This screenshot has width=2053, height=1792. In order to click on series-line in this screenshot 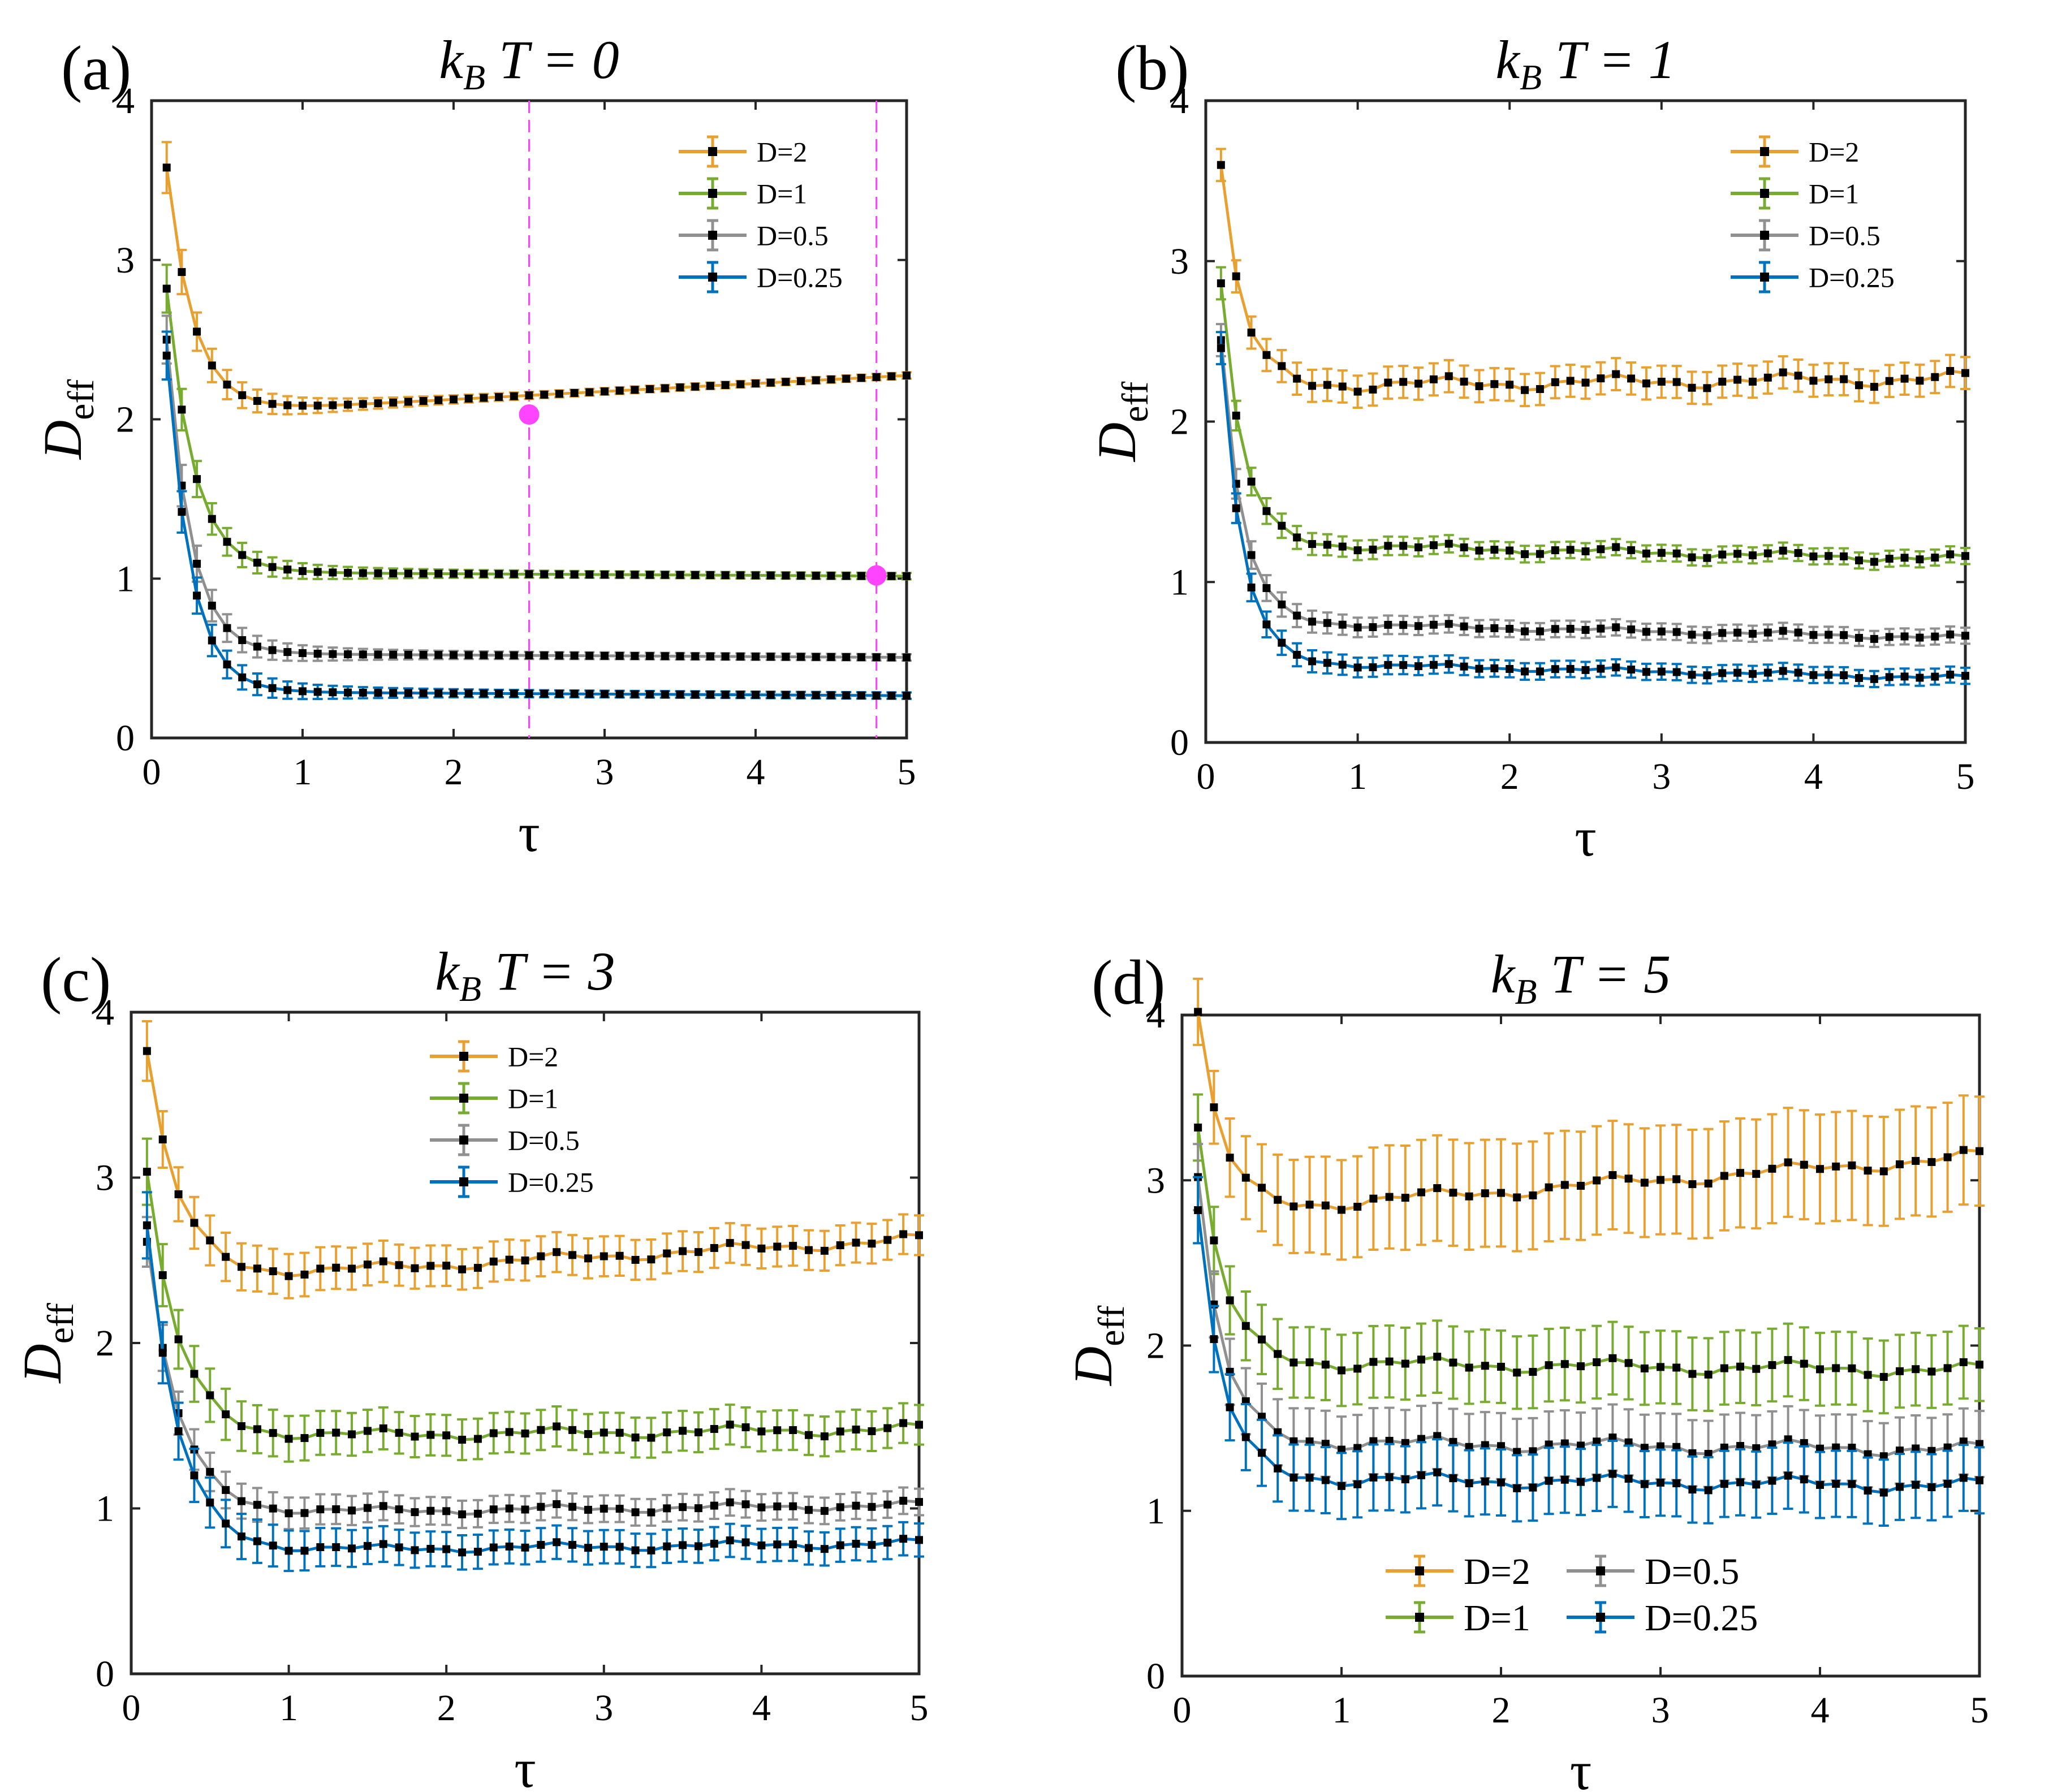, I will do `click(532, 1378)`.